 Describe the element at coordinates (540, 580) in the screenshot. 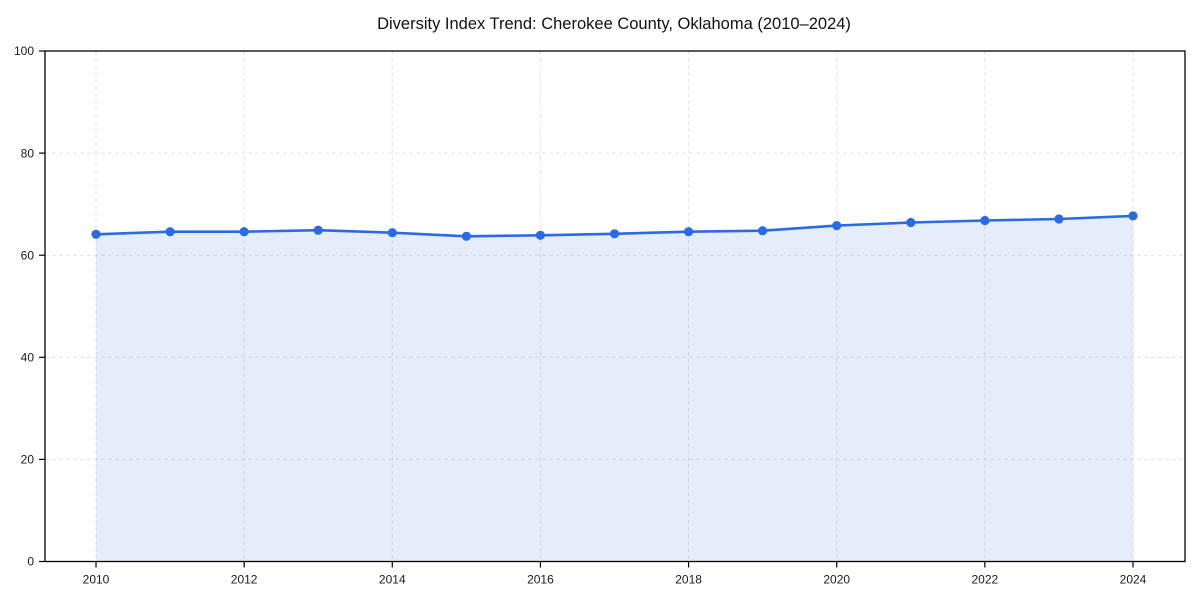

I see `x-tick-label: 2016` at that location.